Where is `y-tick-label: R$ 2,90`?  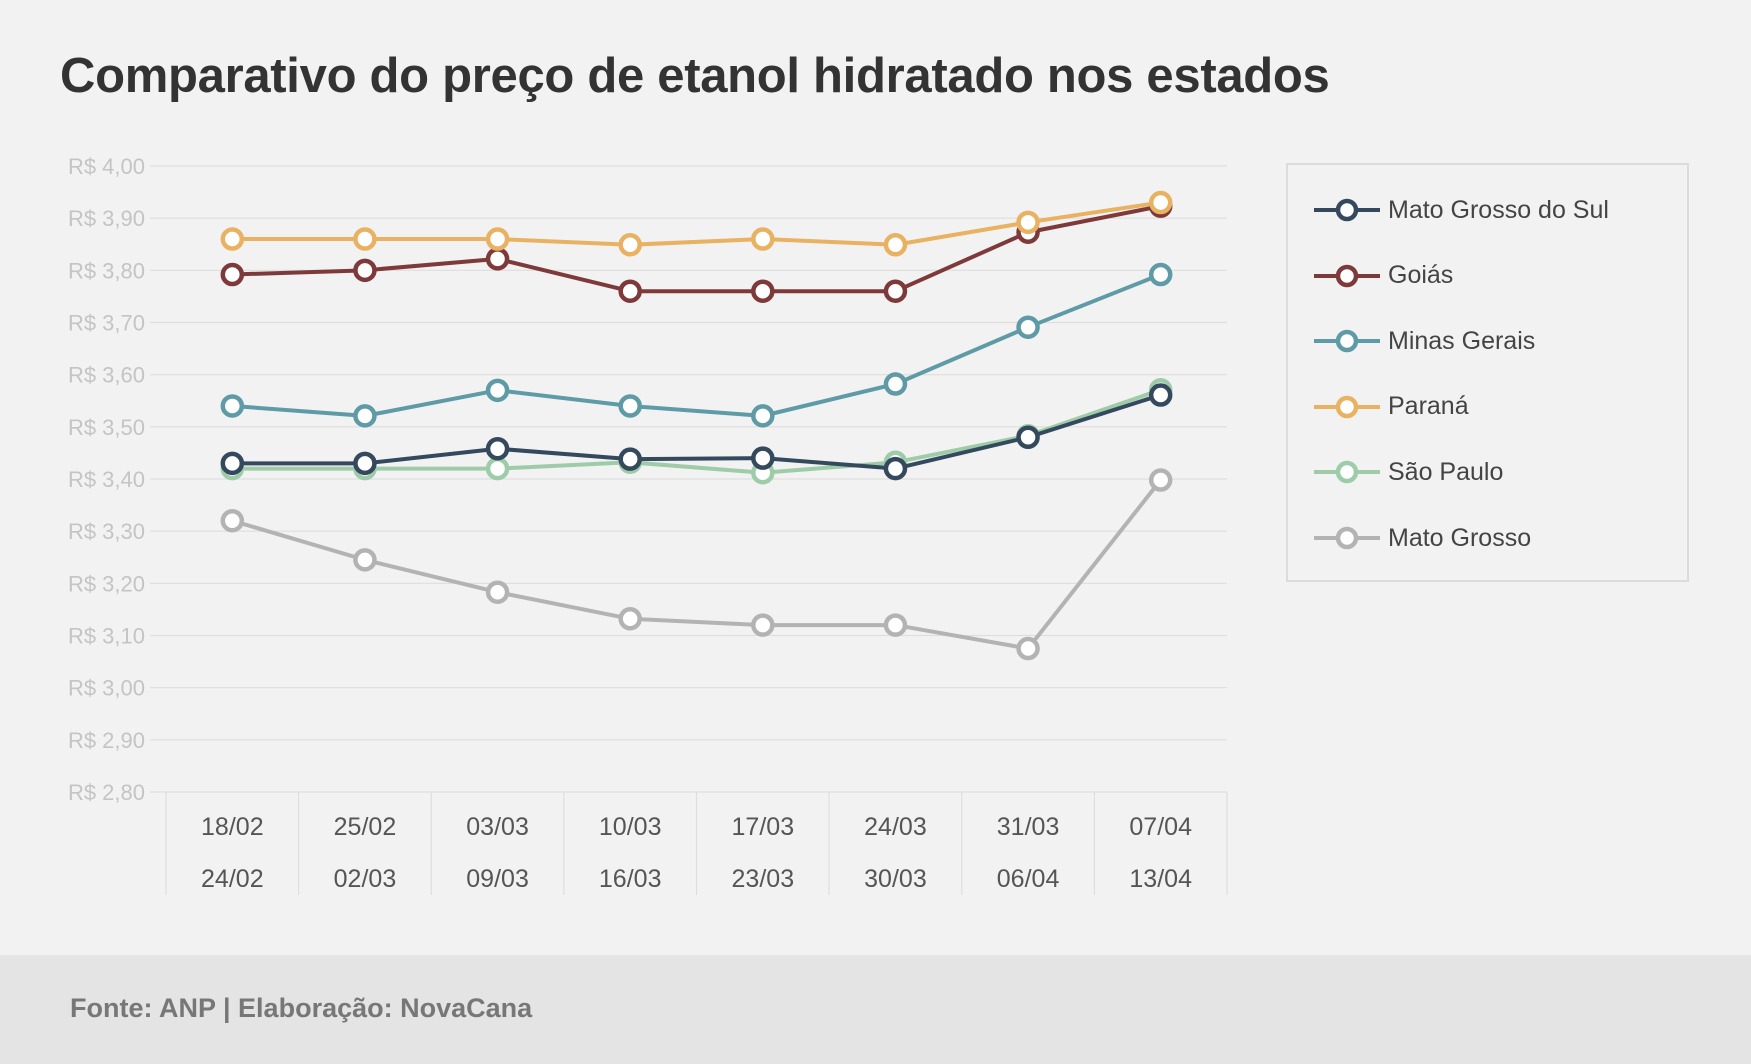
y-tick-label: R$ 2,90 is located at coordinates (106, 740).